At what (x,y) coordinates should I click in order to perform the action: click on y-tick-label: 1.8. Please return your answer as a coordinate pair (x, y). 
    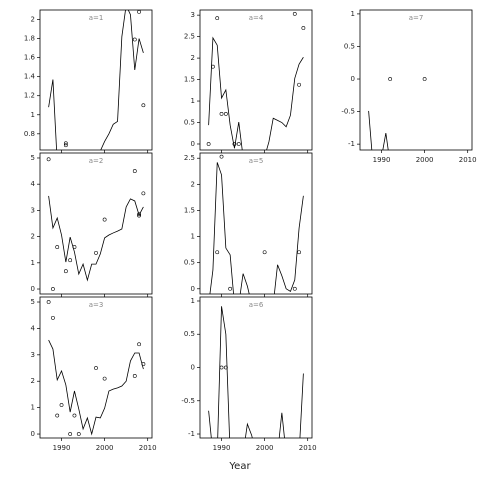
    Looking at the image, I should click on (29, 39).